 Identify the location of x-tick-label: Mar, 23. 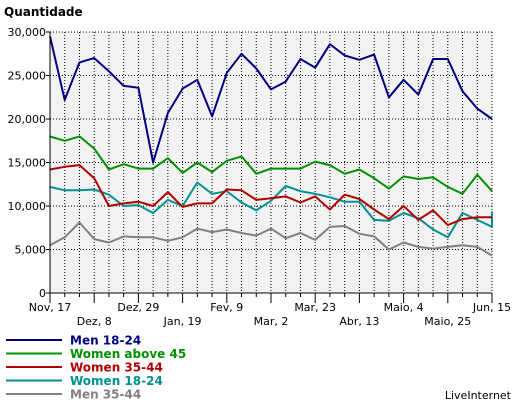
(315, 307).